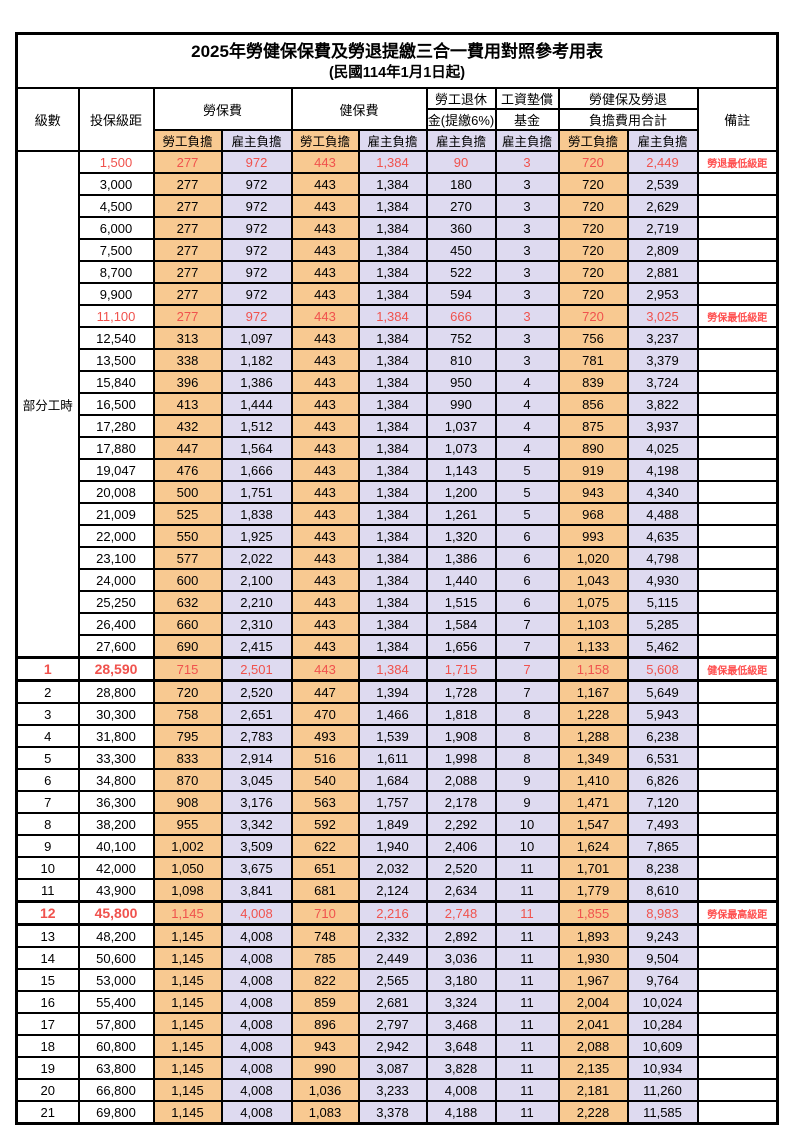  I want to click on cell-insured-bracket: 4,500, so click(116, 206).